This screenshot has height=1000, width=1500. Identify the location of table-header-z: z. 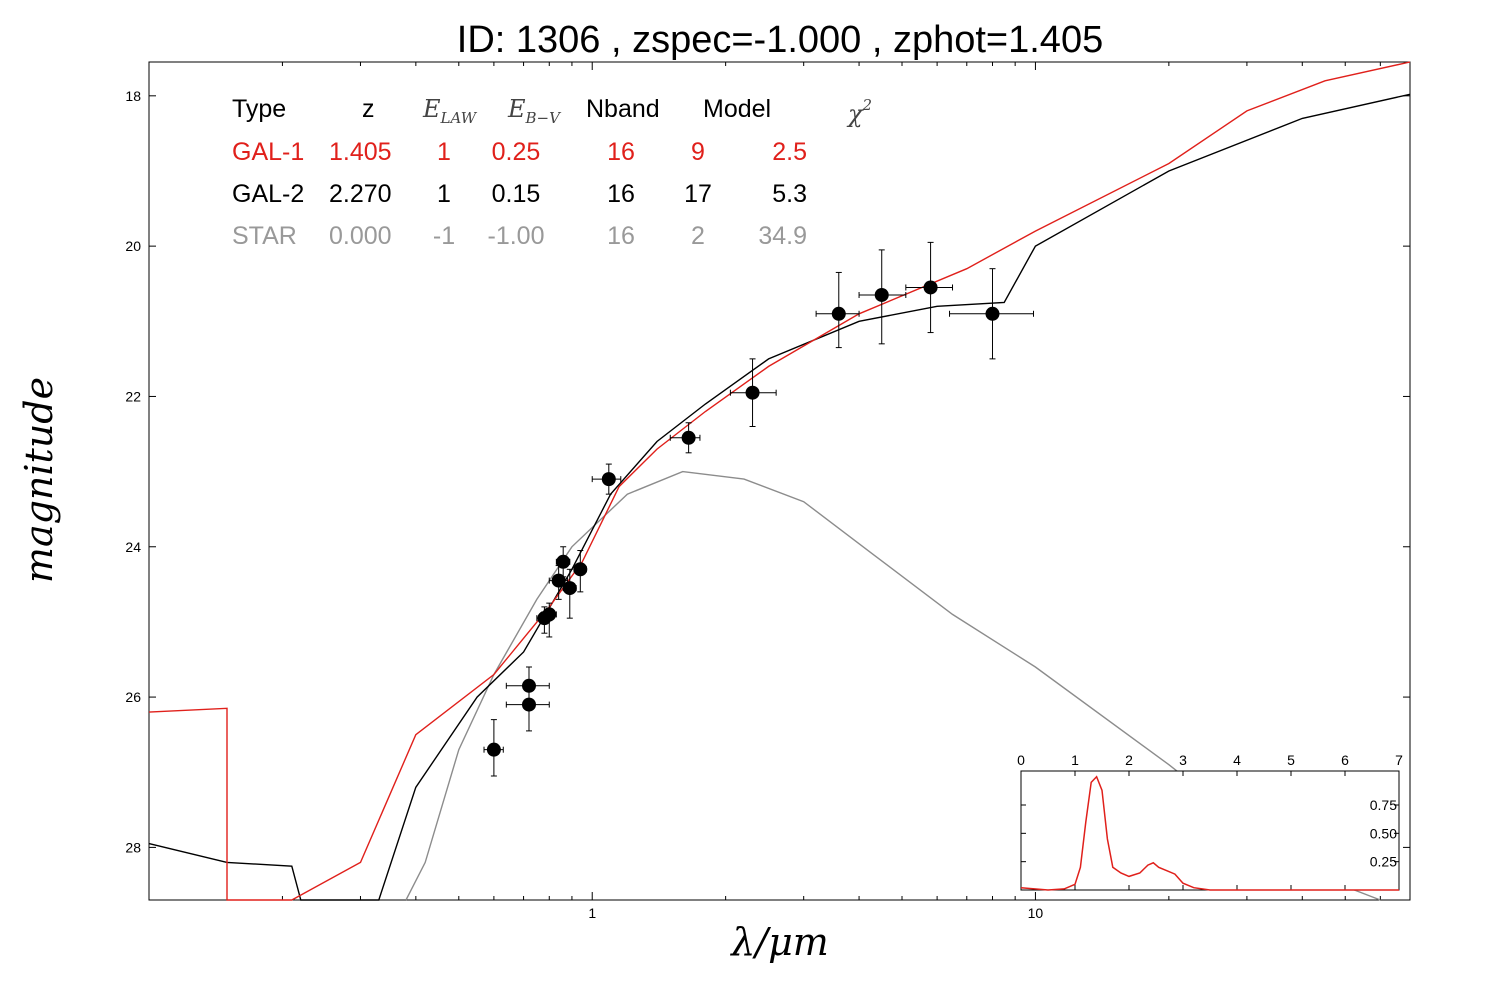
(368, 109).